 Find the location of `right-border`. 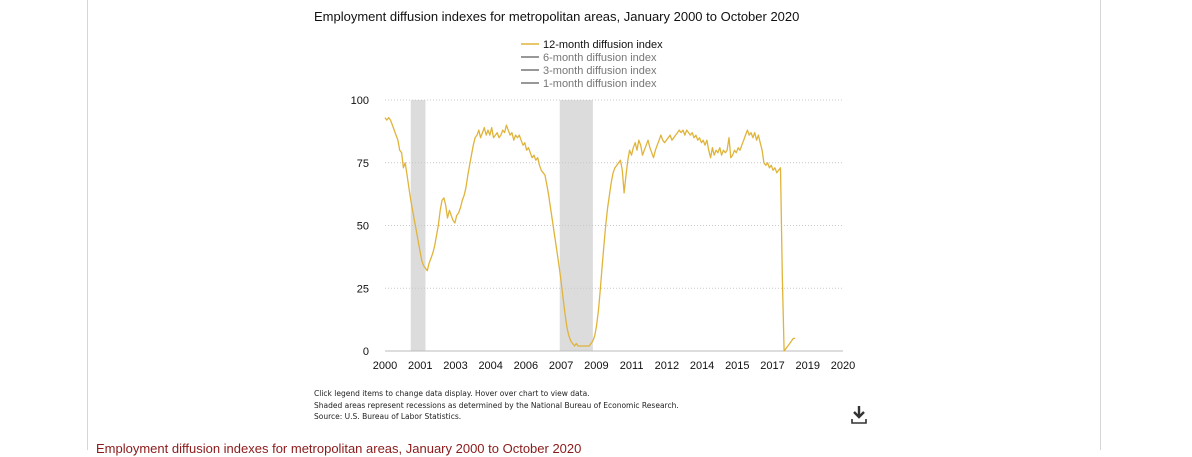

right-border is located at coordinates (1100, 225).